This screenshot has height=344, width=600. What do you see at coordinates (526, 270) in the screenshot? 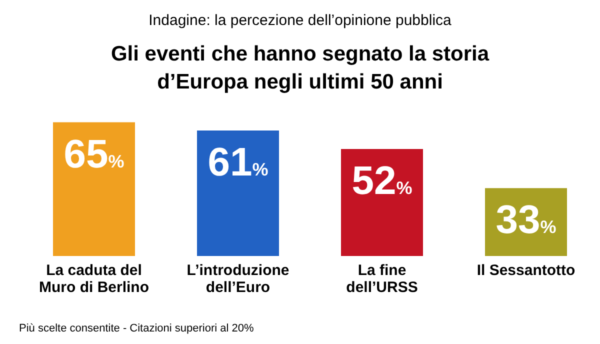
I see `x-tick-label: Il Sessantotto` at bounding box center [526, 270].